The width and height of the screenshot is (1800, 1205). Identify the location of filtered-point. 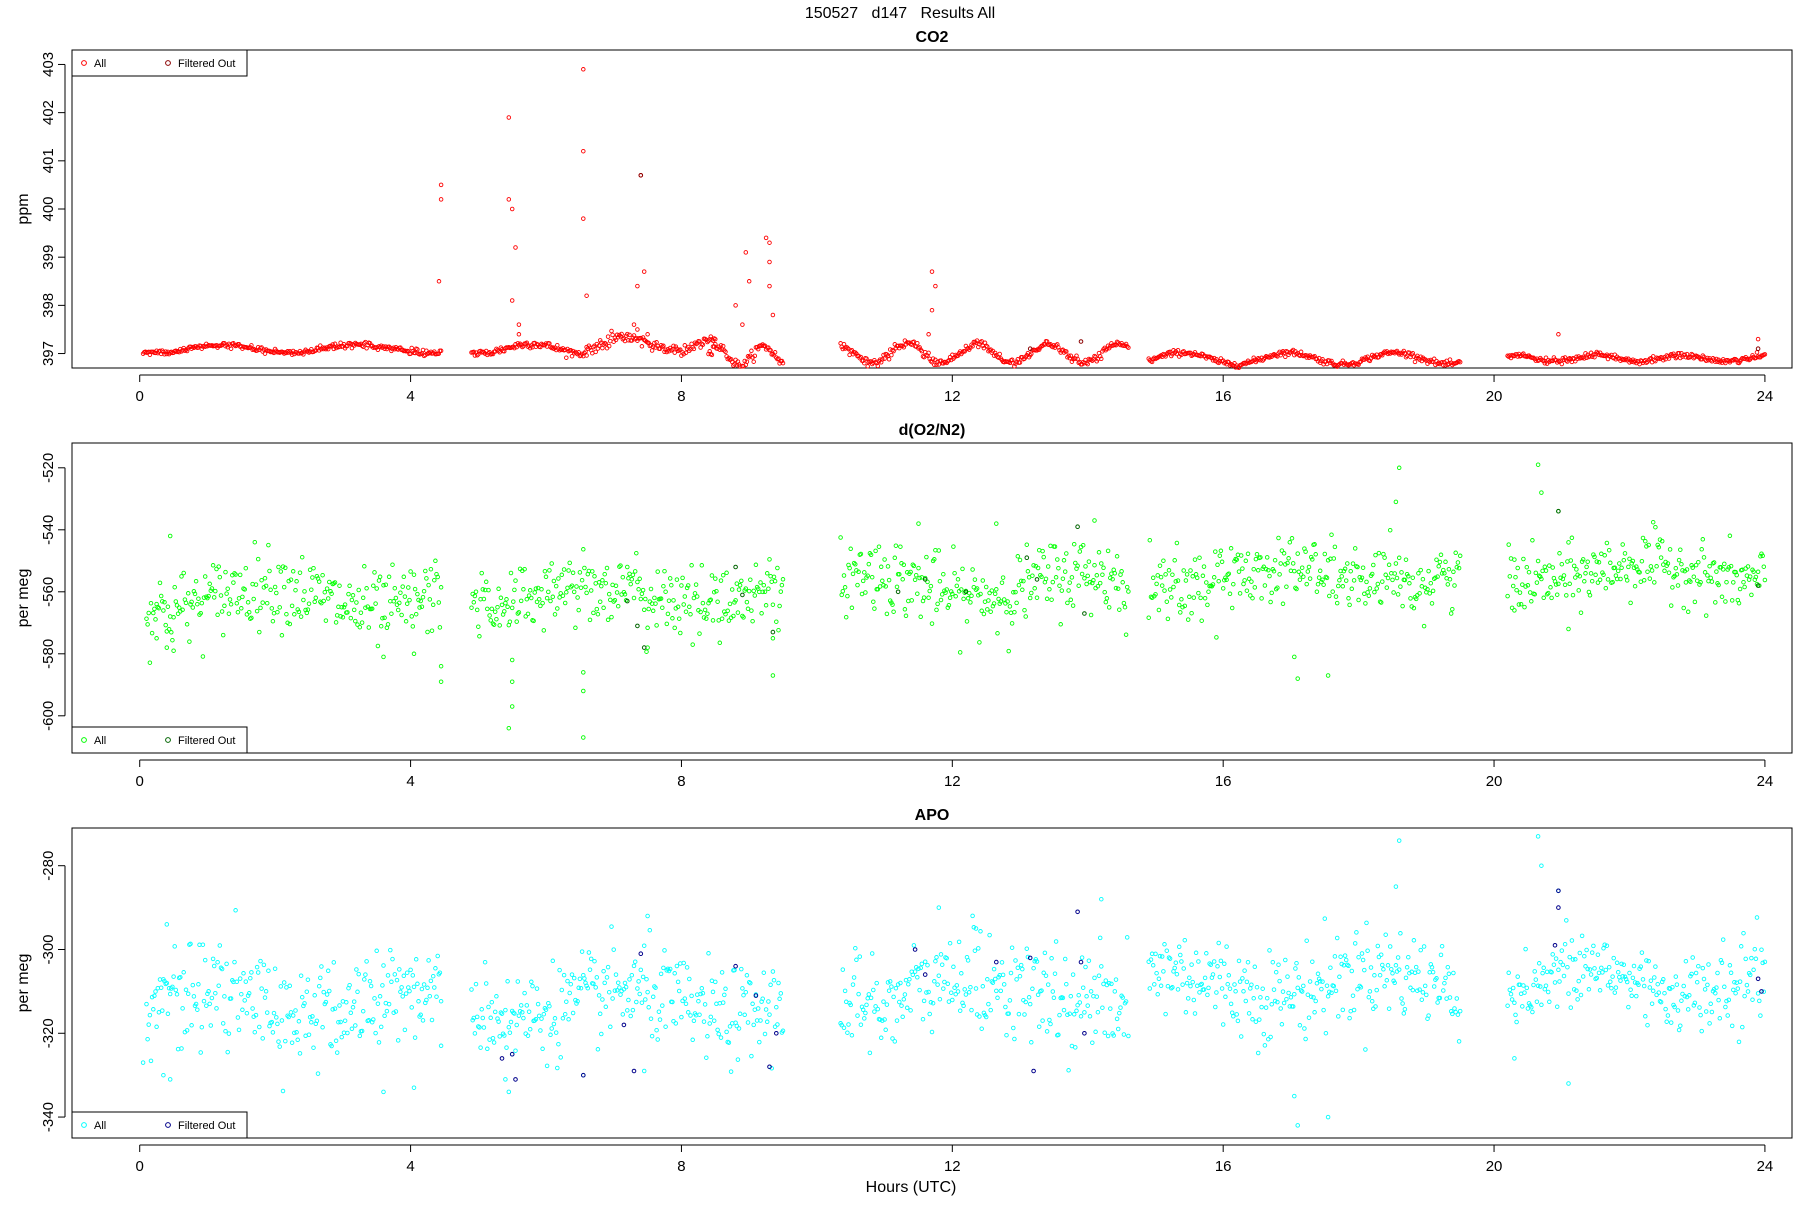
(1027, 558).